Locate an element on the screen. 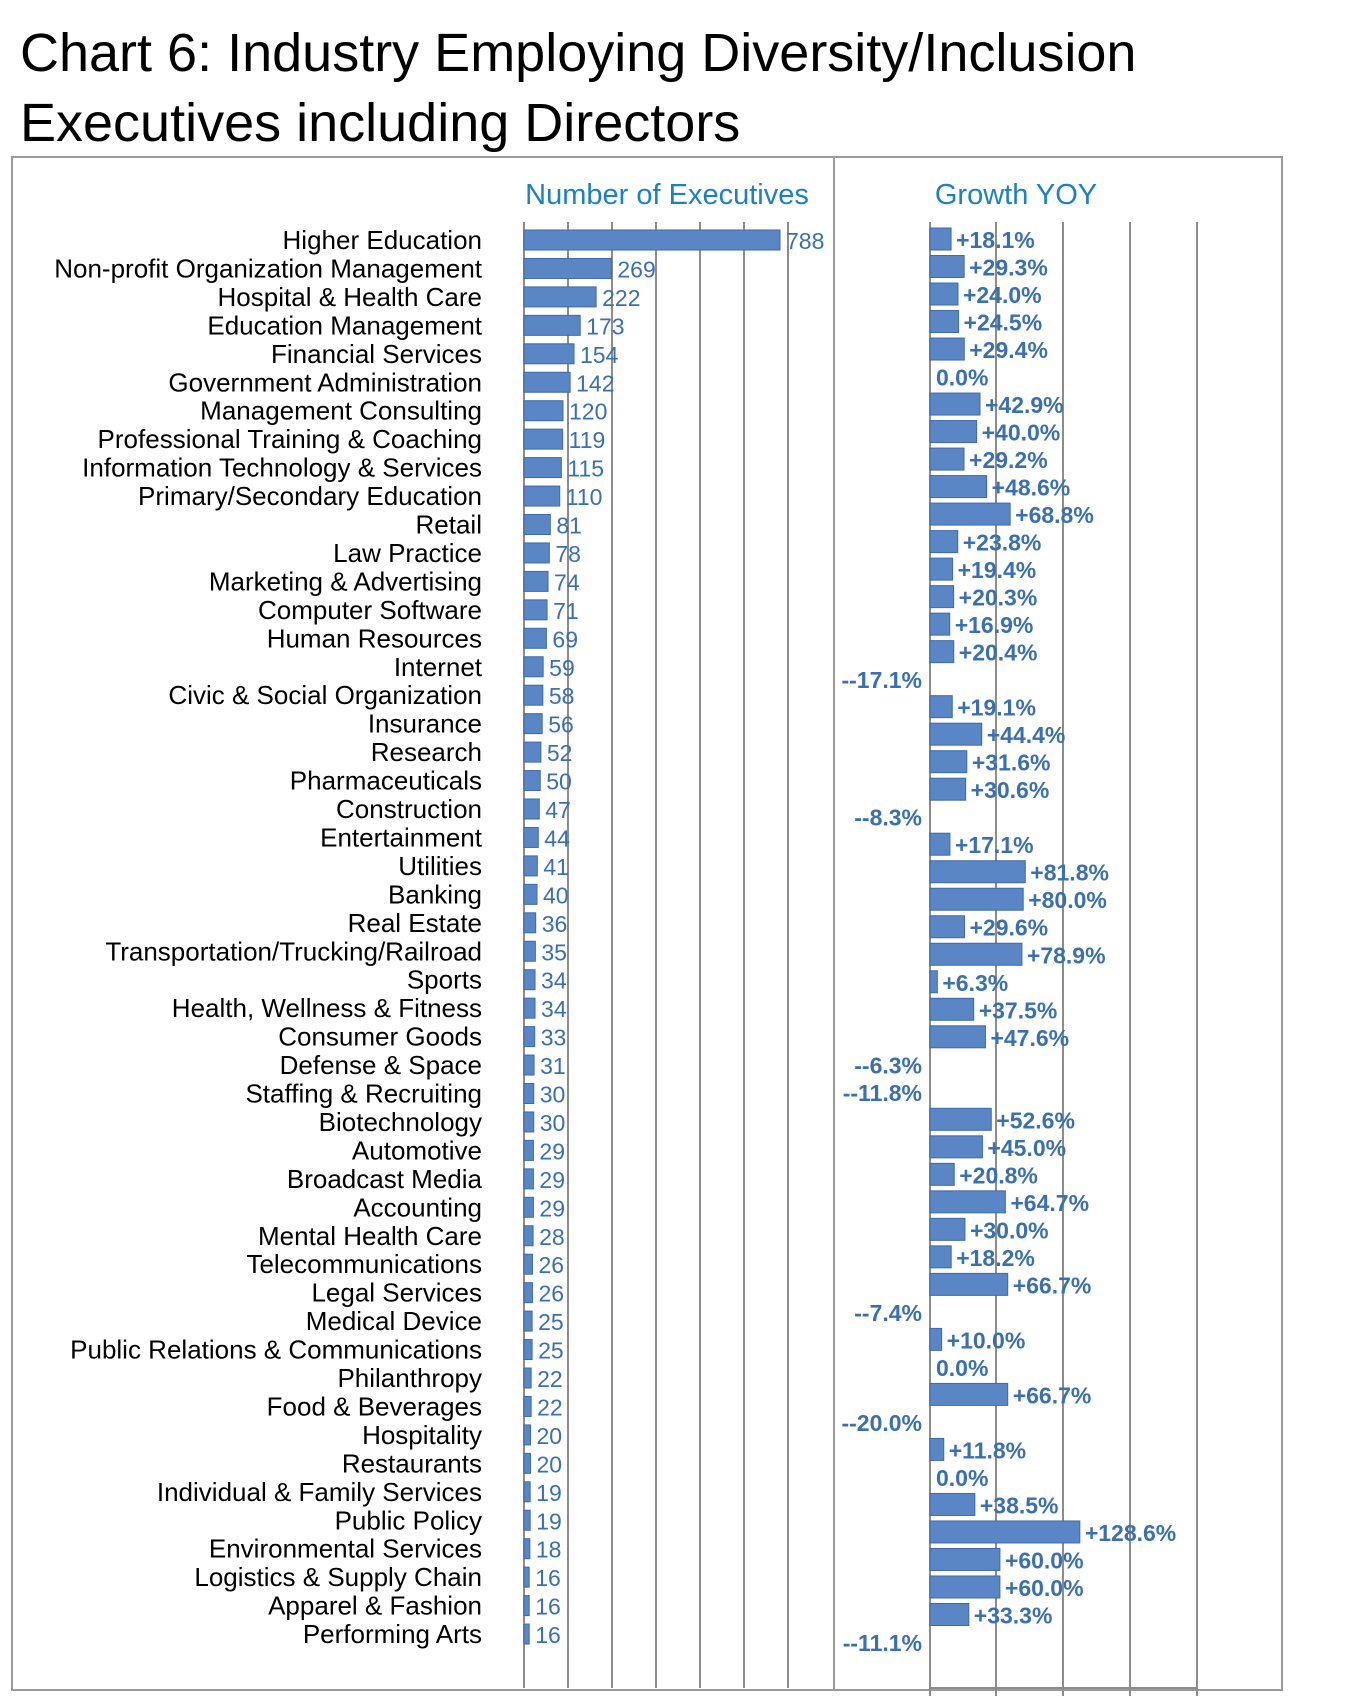  growth-value-label: +38.5% is located at coordinates (1019, 1505).